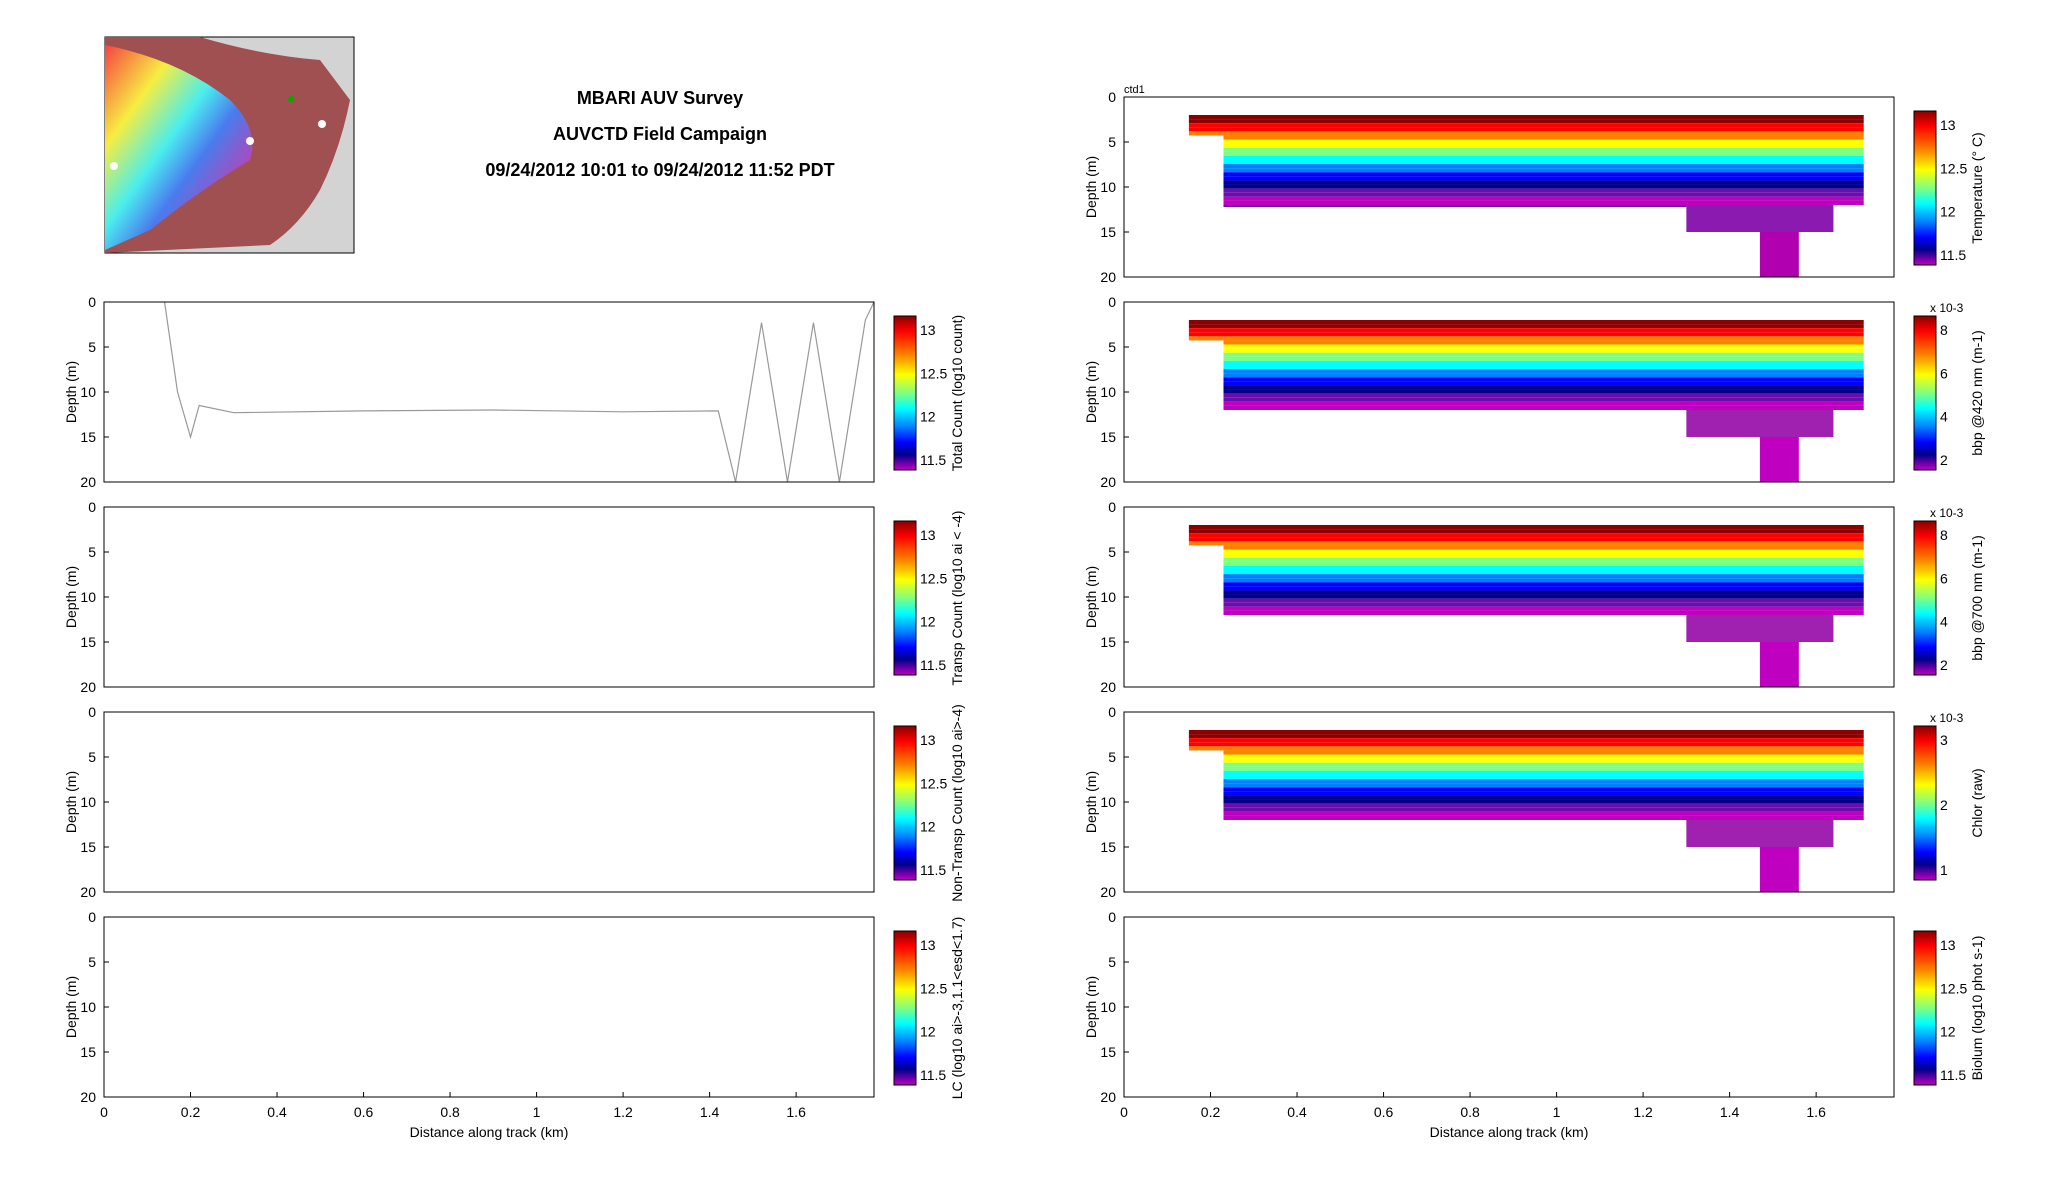  What do you see at coordinates (957, 1008) in the screenshot?
I see `colorbar-label: LC (log10 ai>-3,1.1<esd<1.7)` at bounding box center [957, 1008].